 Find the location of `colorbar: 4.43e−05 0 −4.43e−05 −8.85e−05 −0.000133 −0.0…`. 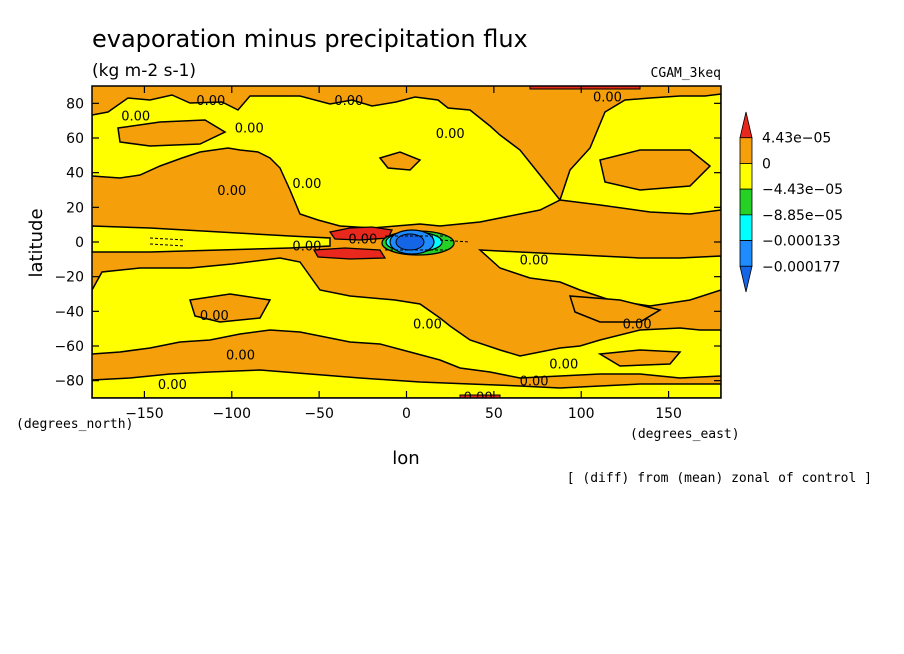

colorbar: 4.43e−05 0 −4.43e−05 −8.85e−05 −0.000133 −0.0… is located at coordinates (791, 202).